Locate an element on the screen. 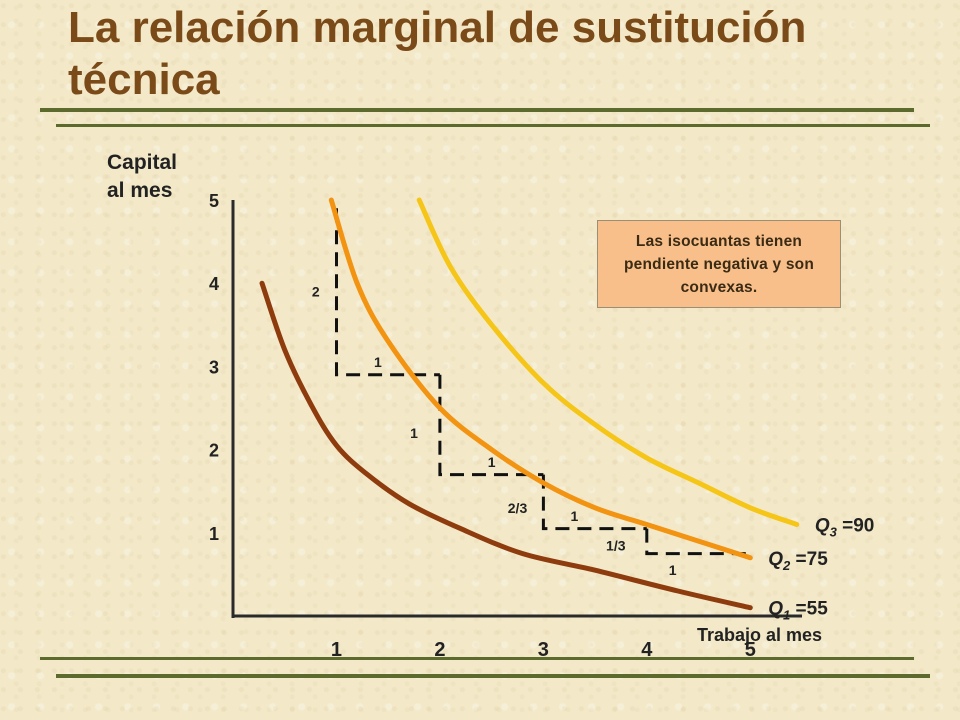 This screenshot has height=720, width=960. x-tick-label: 4 is located at coordinates (647, 650).